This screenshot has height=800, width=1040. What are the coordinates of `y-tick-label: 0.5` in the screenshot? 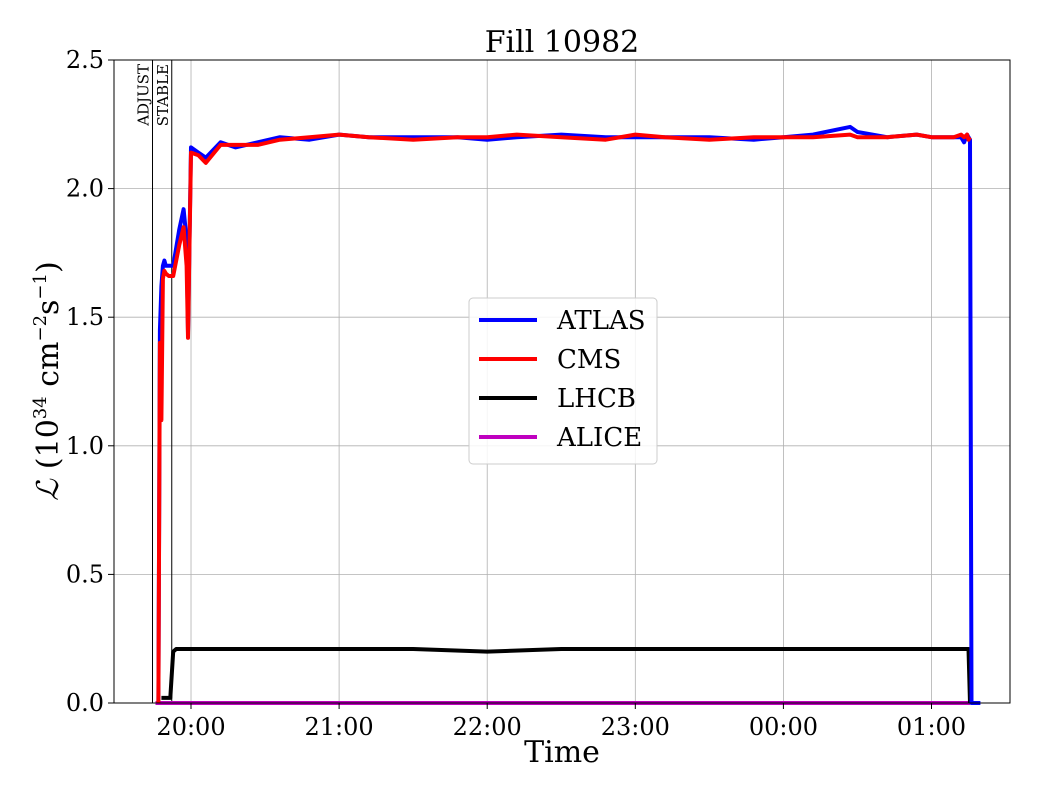 It's located at (85, 574).